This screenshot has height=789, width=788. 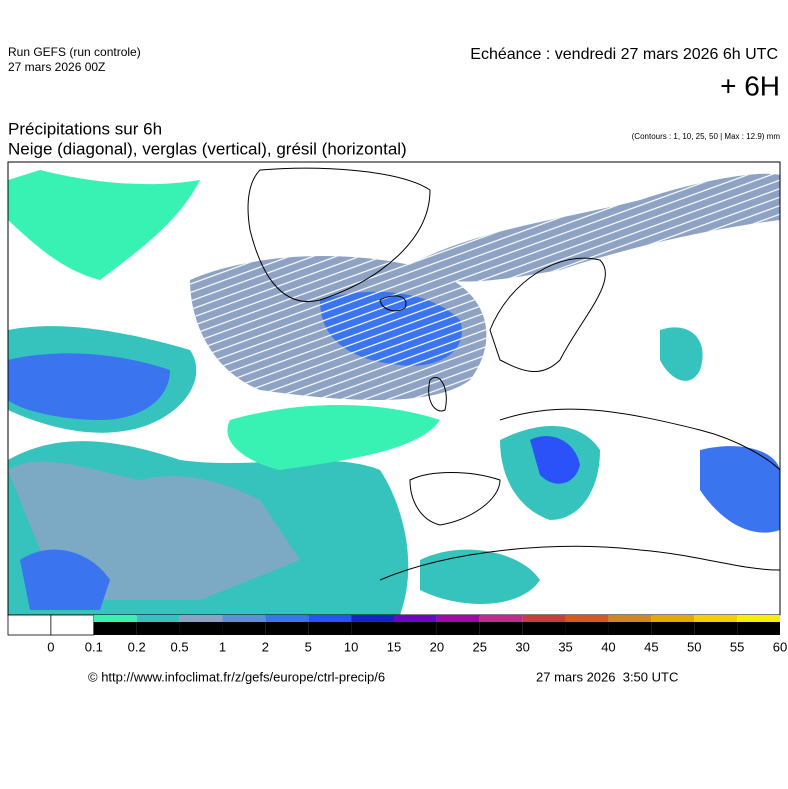 What do you see at coordinates (94, 646) in the screenshot?
I see `colorbar-label: 0.1` at bounding box center [94, 646].